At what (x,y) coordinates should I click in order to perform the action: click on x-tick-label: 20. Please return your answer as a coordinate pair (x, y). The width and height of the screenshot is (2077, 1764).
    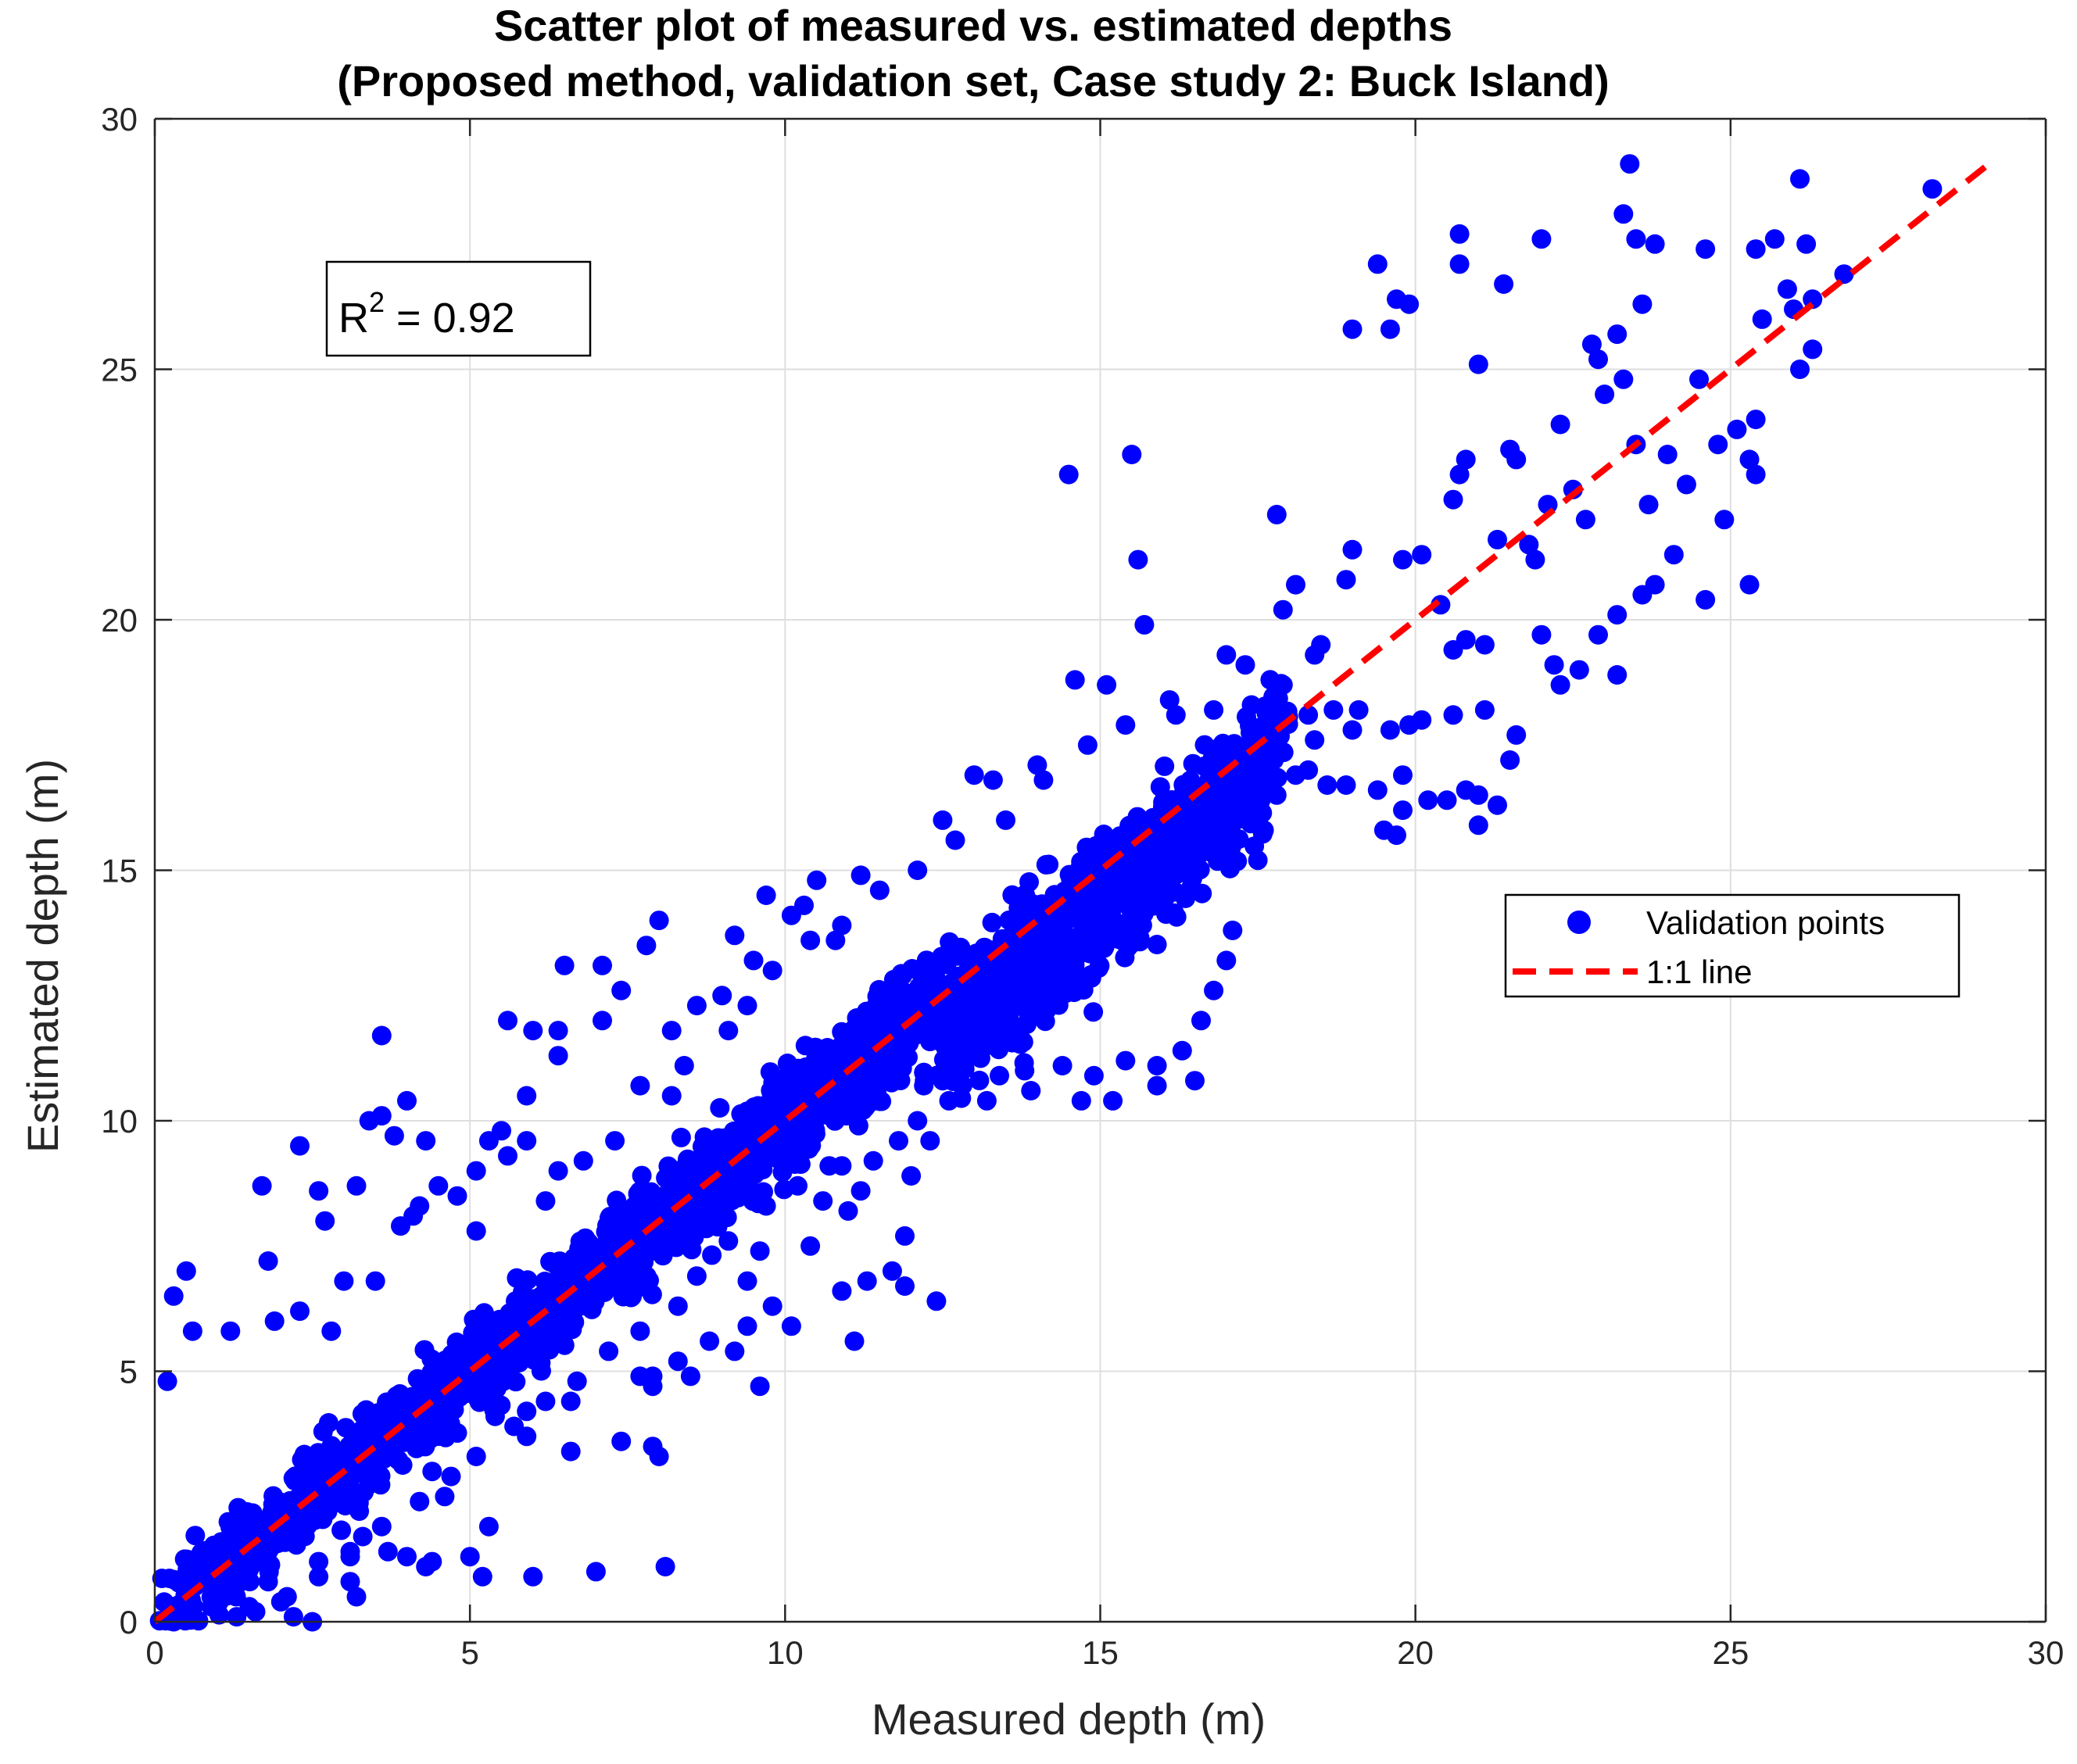
    Looking at the image, I should click on (1415, 1652).